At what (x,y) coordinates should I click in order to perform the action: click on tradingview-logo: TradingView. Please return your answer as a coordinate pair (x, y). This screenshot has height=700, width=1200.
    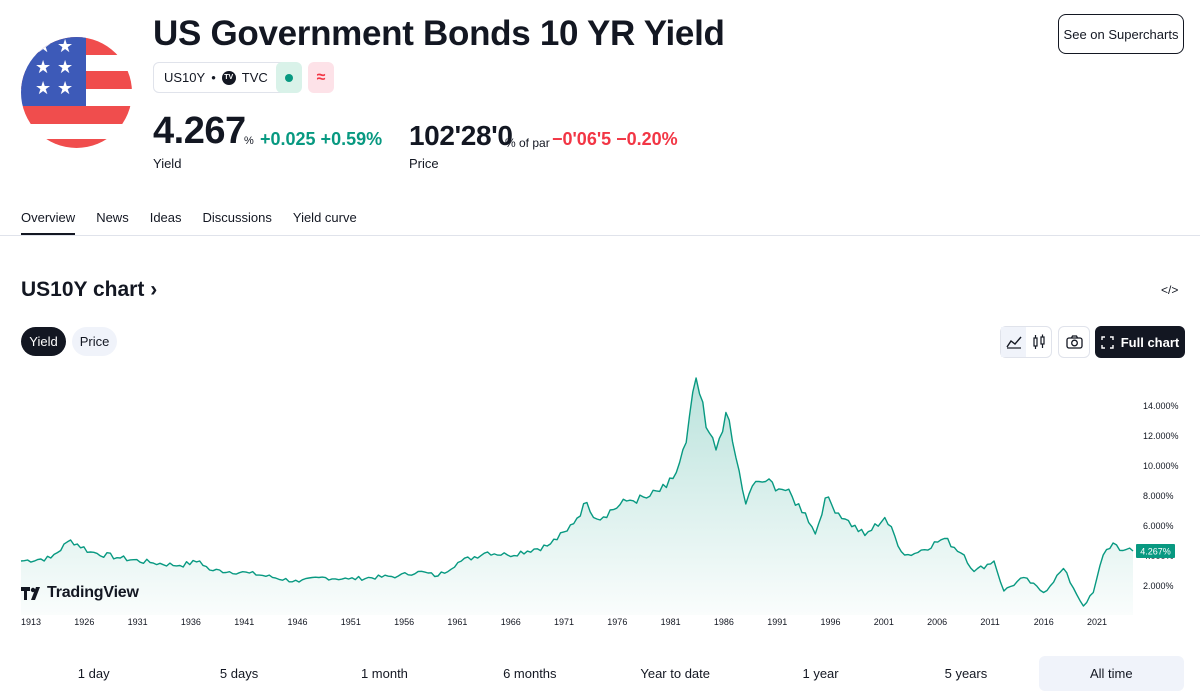
    Looking at the image, I should click on (80, 593).